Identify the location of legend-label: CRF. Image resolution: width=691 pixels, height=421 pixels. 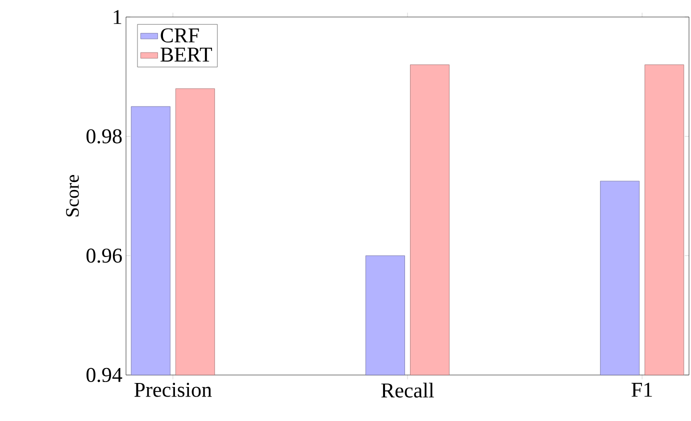
(179, 35).